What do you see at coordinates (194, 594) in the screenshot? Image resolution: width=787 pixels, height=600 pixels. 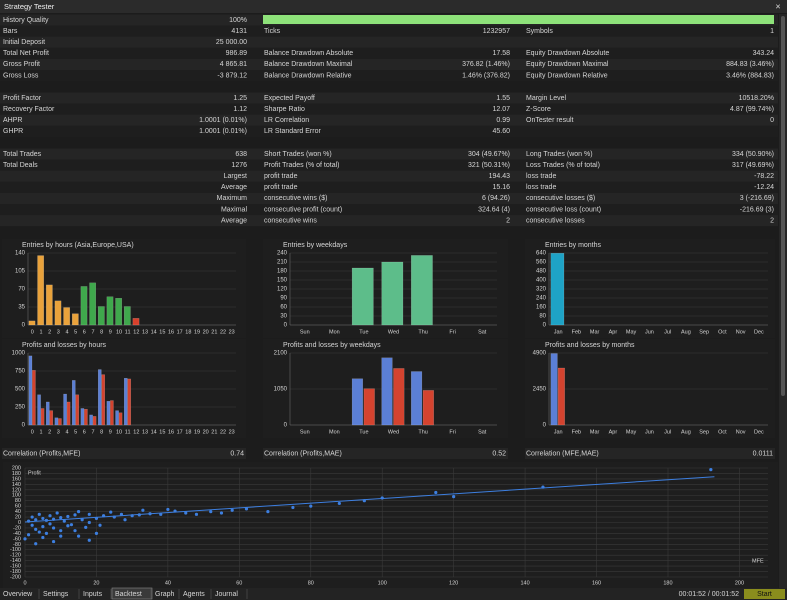 I see `tab: Agents` at bounding box center [194, 594].